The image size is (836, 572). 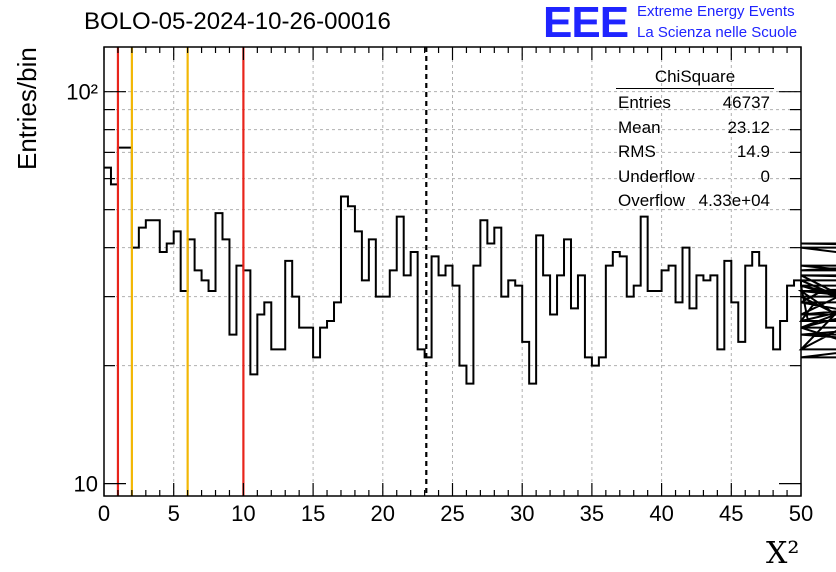 What do you see at coordinates (522, 513) in the screenshot?
I see `x-tick-label: 30` at bounding box center [522, 513].